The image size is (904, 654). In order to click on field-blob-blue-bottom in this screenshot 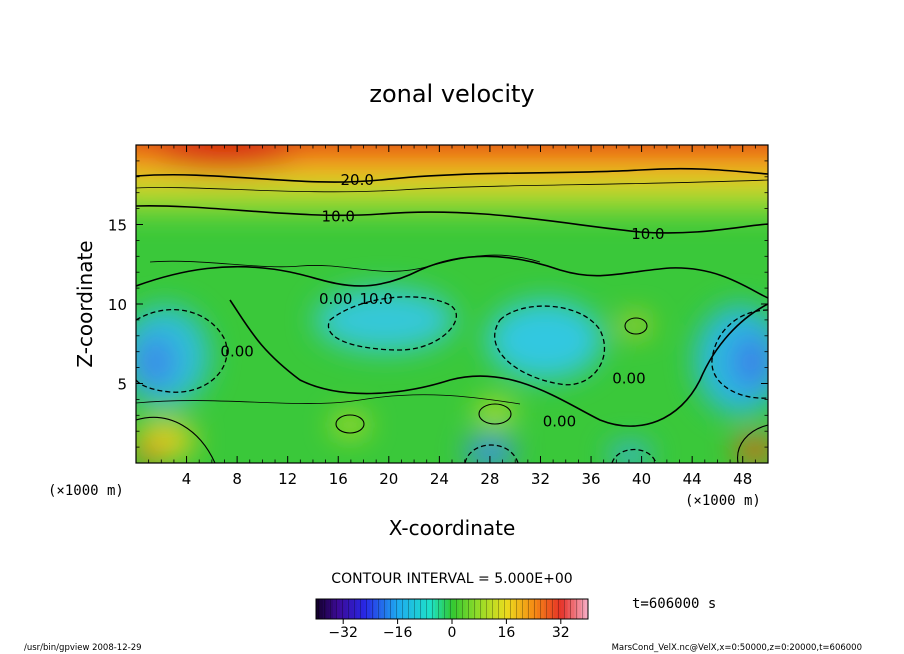, I will do `click(490, 449)`.